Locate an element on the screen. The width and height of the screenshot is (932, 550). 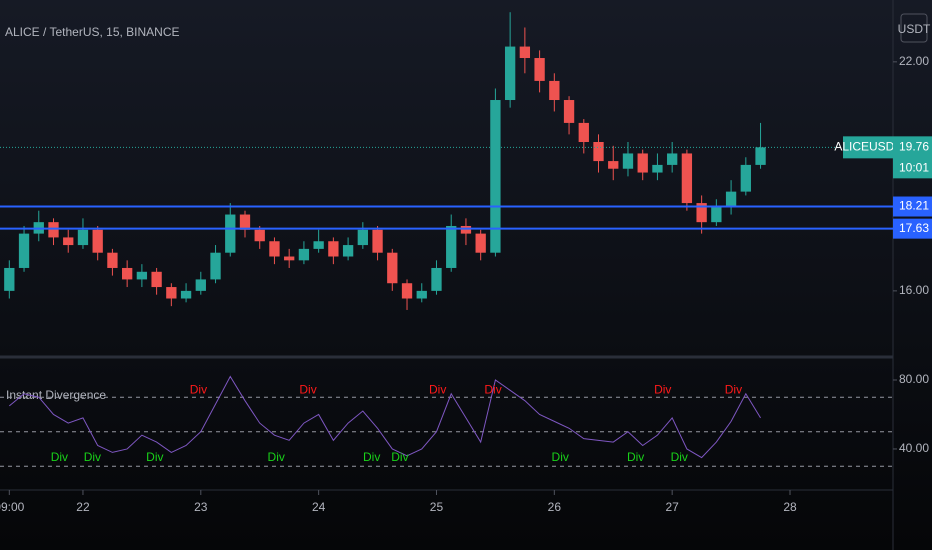
chart-title: ALICE / TetherUS, 15, BINANCE is located at coordinates (92, 32).